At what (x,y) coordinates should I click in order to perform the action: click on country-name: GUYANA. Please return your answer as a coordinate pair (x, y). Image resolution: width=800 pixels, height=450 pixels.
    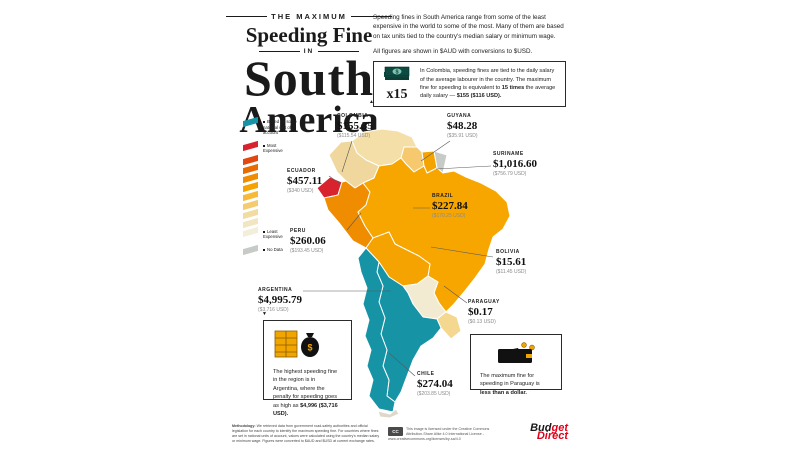
    Looking at the image, I should click on (459, 116).